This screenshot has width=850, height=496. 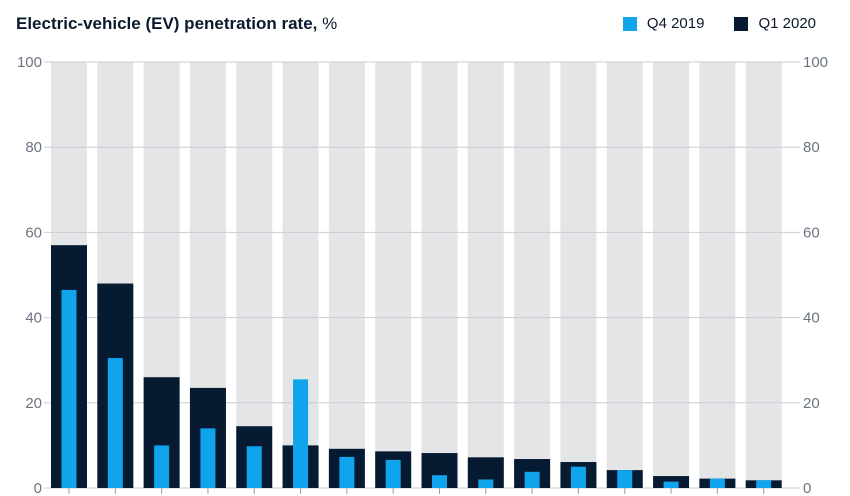 I want to click on y-tick-label-right: 0, so click(x=807, y=488).